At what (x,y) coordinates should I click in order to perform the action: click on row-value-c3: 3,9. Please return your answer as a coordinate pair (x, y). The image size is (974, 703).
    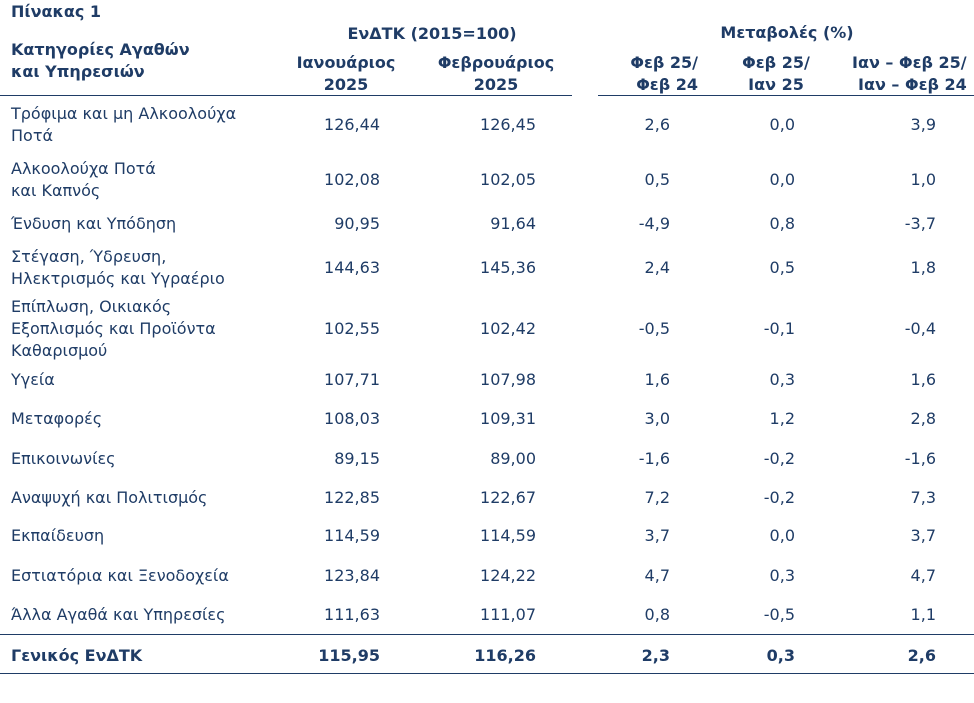
    Looking at the image, I should click on (923, 124).